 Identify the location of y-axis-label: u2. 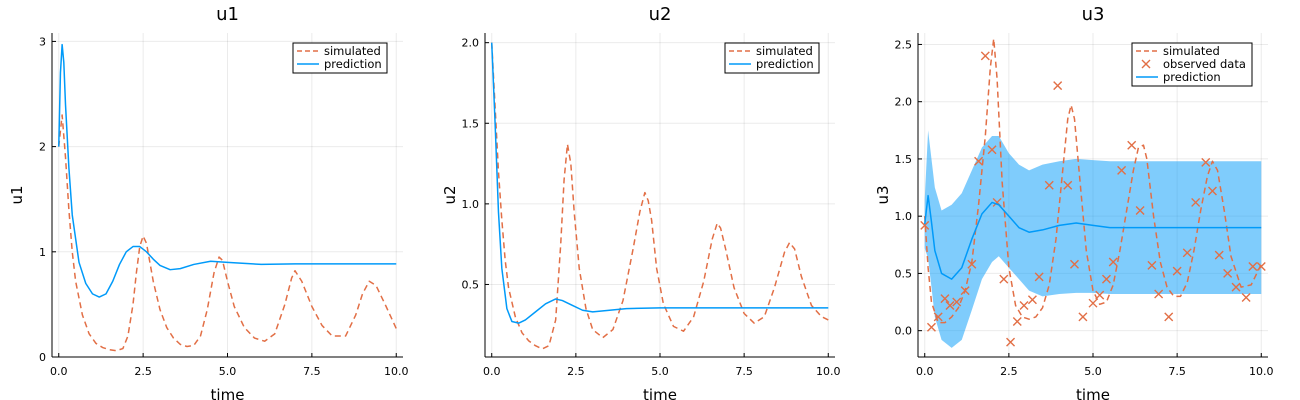
(450, 194).